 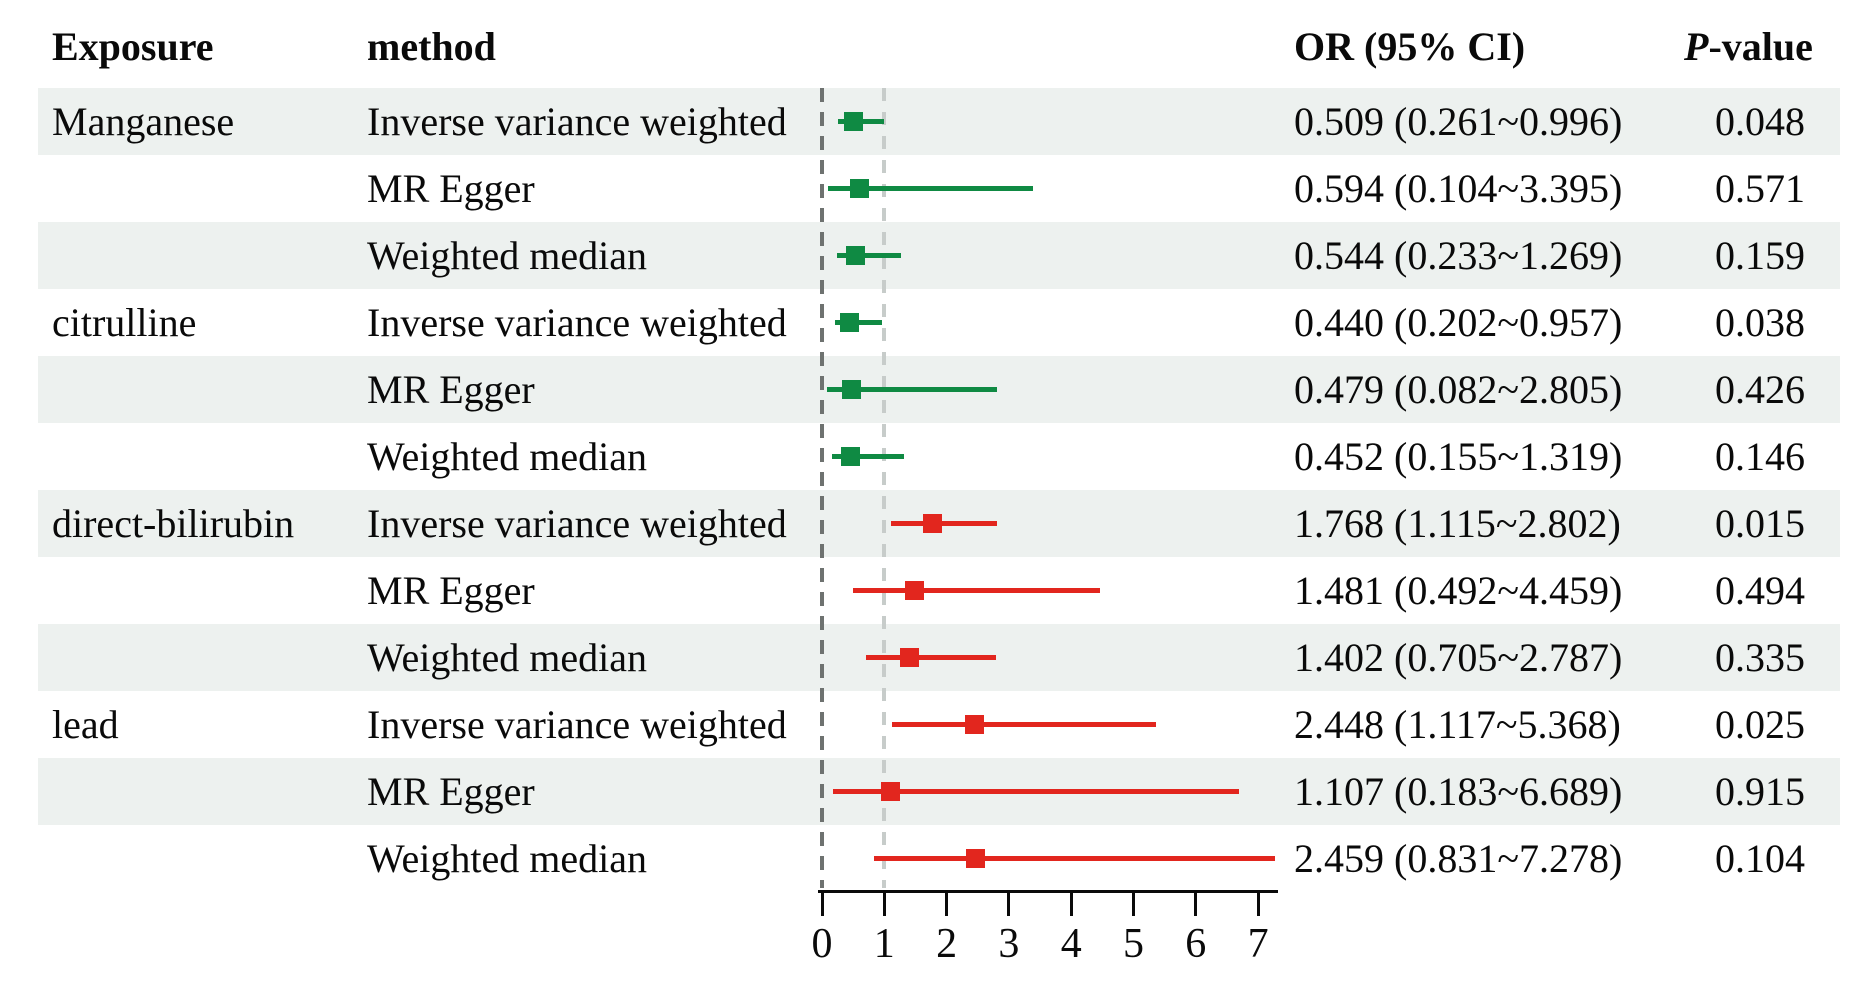 What do you see at coordinates (1458, 791) in the screenshot?
I see `or-ci-value: 1.107 (0.183~6.689)` at bounding box center [1458, 791].